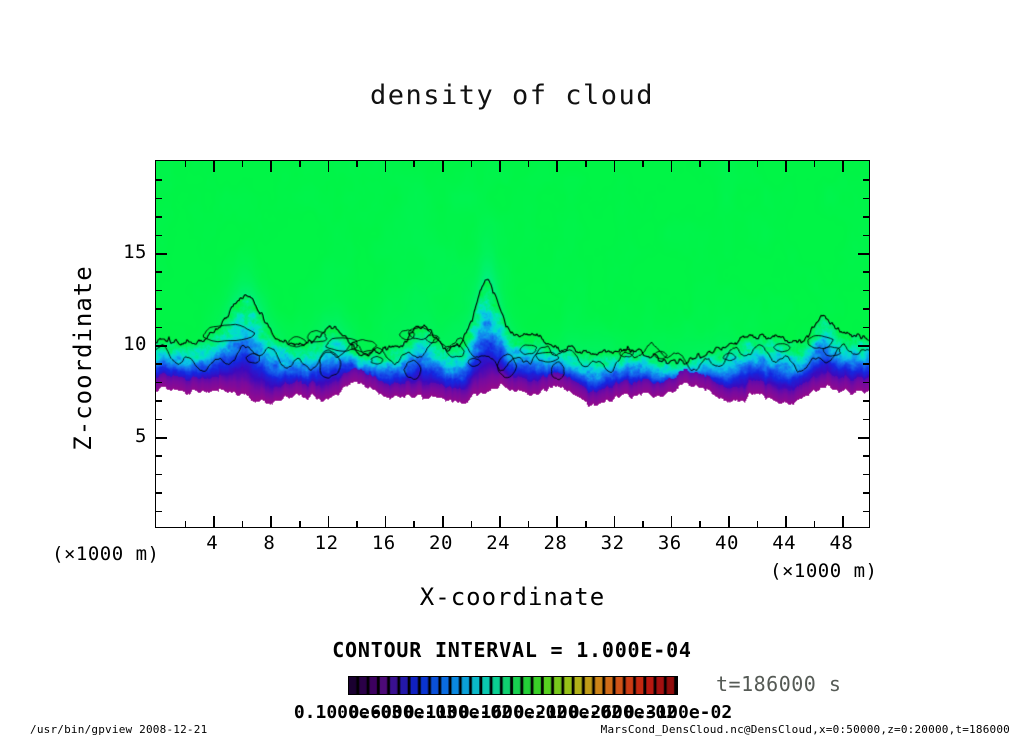 This screenshot has width=1024, height=741. I want to click on x-axis-tick-label: 44, so click(784, 543).